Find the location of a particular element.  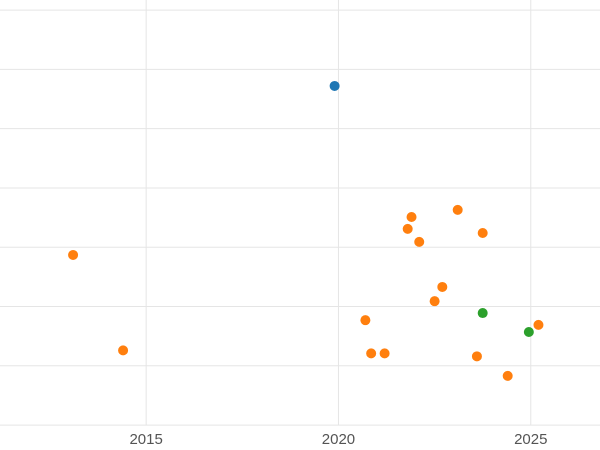

data-point-blue-series is located at coordinates (334, 85).